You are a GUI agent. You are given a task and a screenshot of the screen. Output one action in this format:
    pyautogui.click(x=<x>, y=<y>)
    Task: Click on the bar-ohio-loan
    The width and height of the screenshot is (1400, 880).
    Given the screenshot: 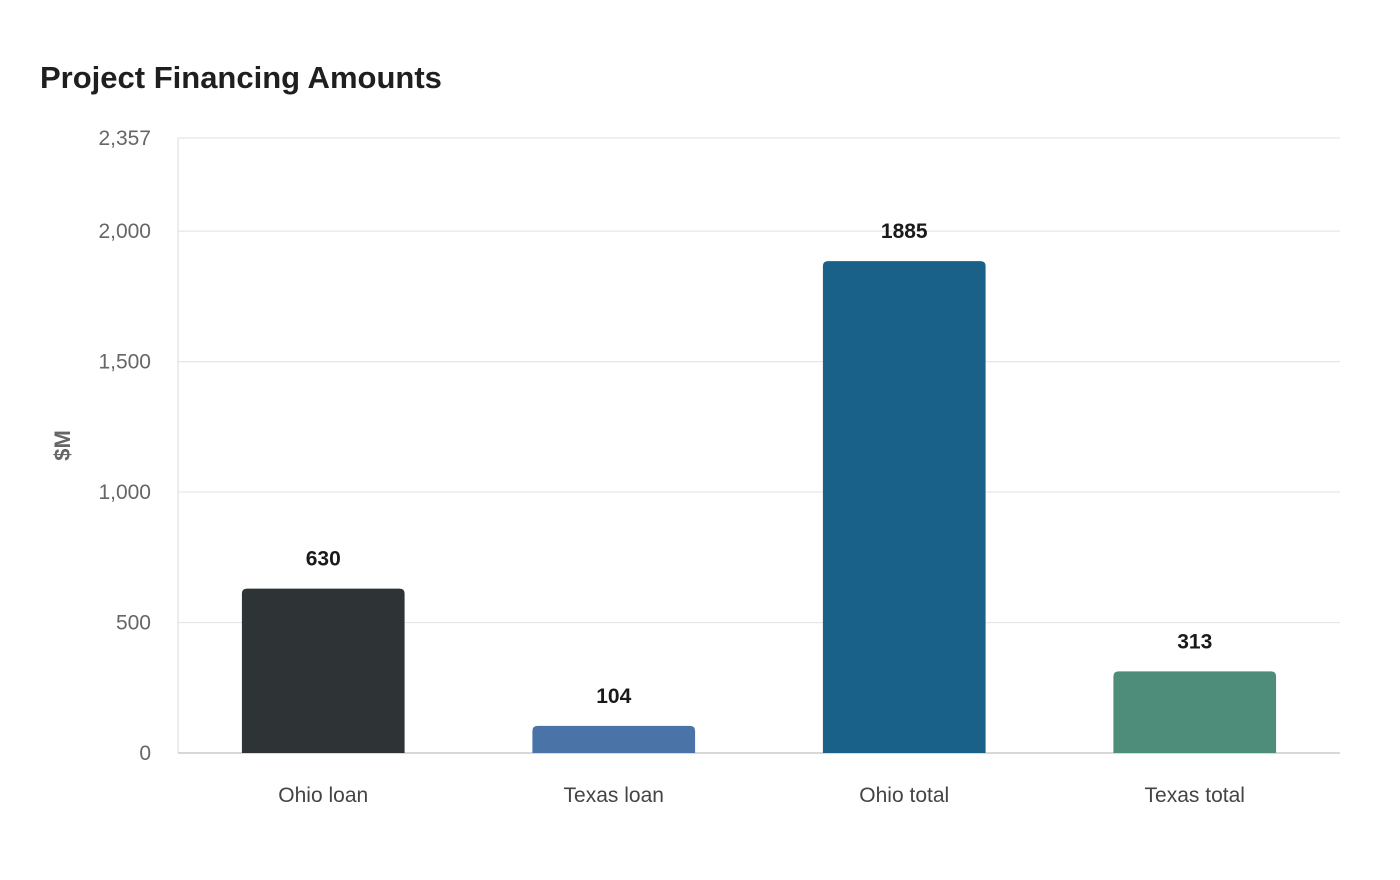 What is the action you would take?
    pyautogui.click(x=323, y=670)
    